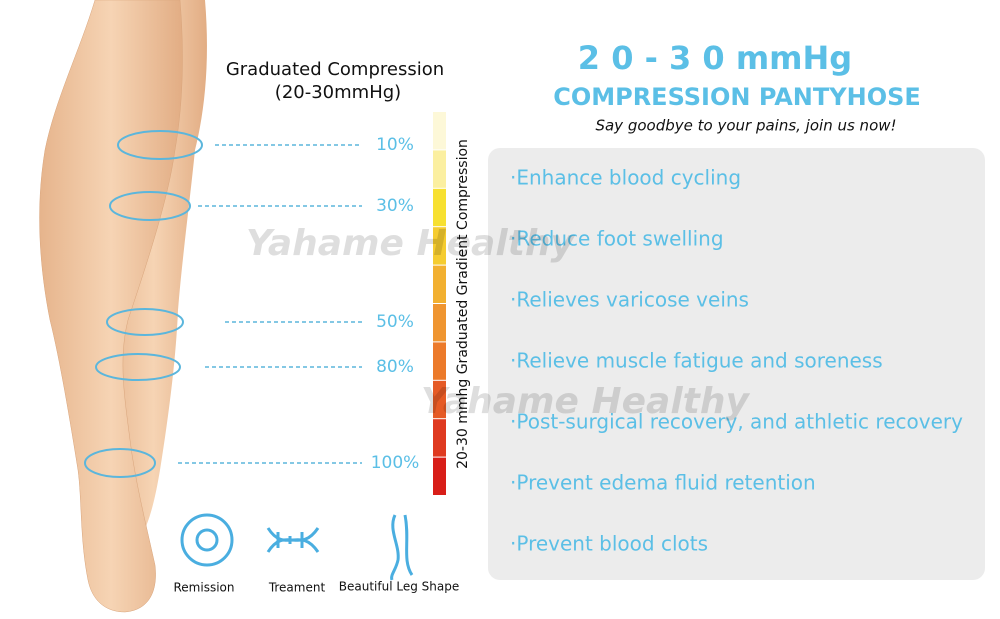 This screenshot has height=619, width=1000. Describe the element at coordinates (297, 547) in the screenshot. I see `icons` at that location.